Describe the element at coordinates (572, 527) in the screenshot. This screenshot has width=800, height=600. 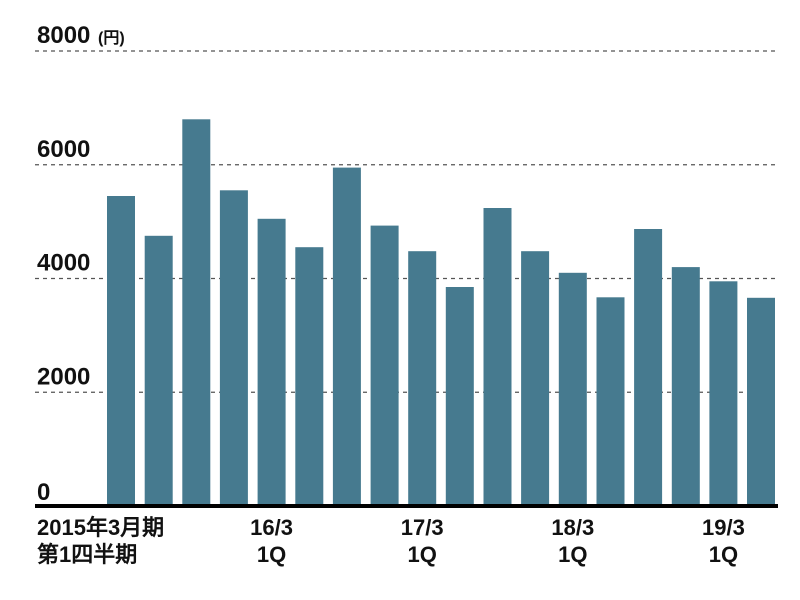
I see `x-category-label-3-line-0: 18/3` at that location.